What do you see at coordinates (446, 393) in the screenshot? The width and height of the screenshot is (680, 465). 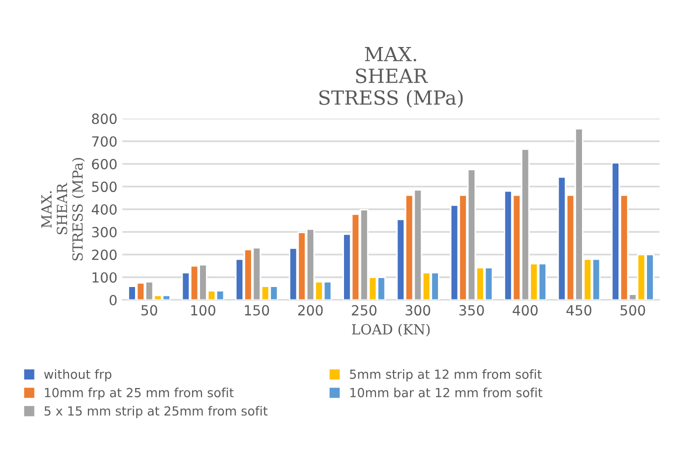 I see `legend-label: 10mm bar at 12 mm from sofit` at bounding box center [446, 393].